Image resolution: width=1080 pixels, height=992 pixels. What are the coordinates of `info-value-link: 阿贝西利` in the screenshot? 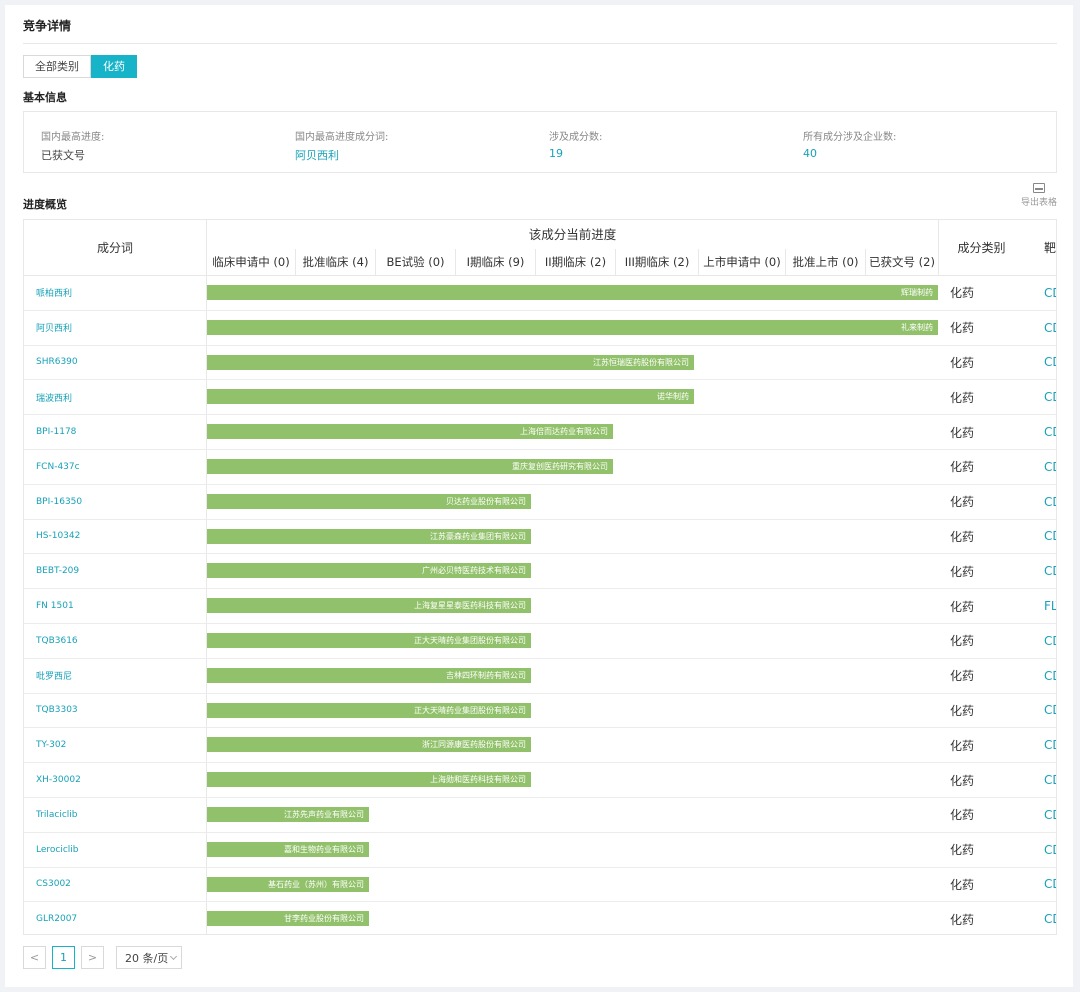 It's located at (317, 155).